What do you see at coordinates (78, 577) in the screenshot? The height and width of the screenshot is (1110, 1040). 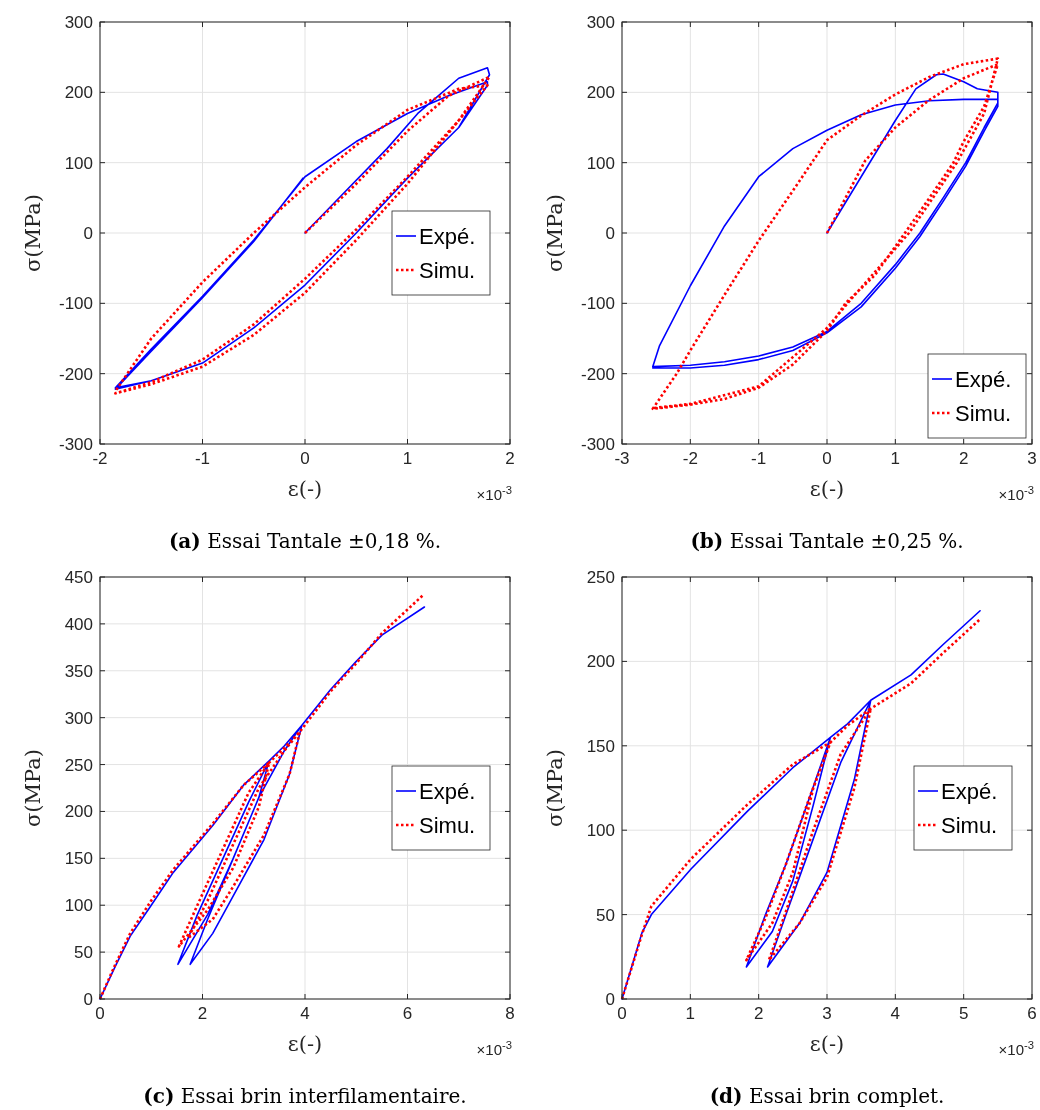 I see `y-tick-label: 450` at bounding box center [78, 577].